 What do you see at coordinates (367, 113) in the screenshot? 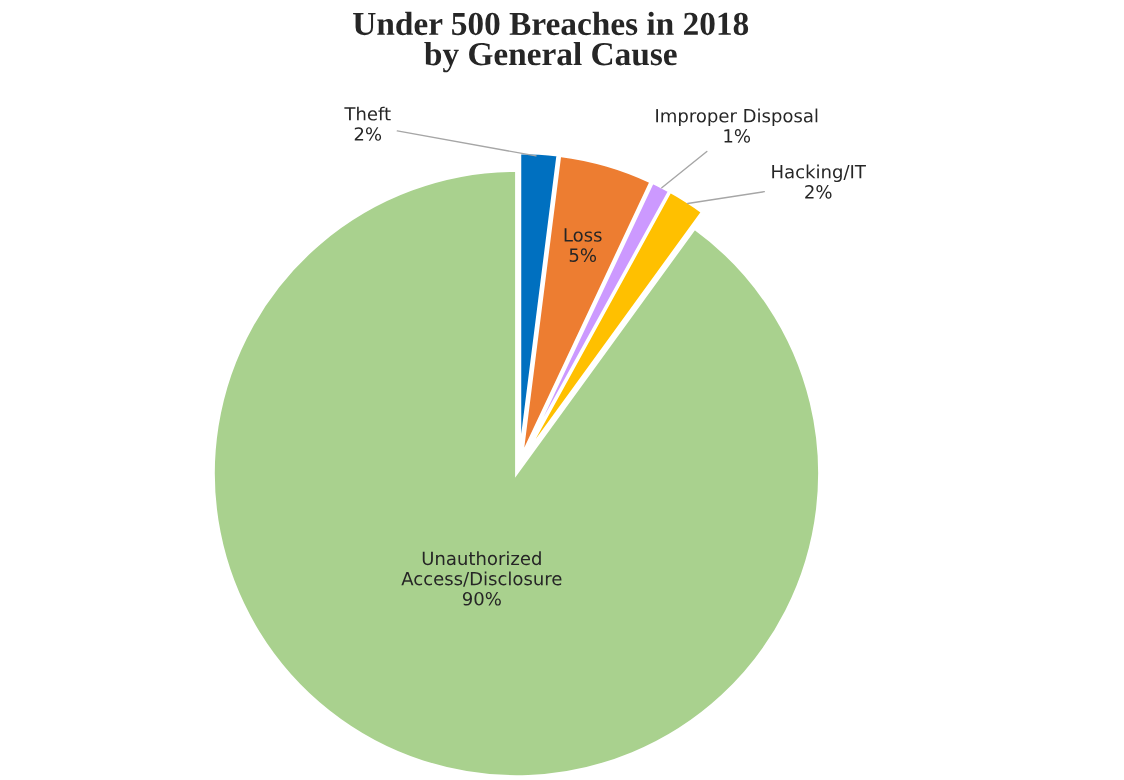
I see `slice-label: Theft` at bounding box center [367, 113].